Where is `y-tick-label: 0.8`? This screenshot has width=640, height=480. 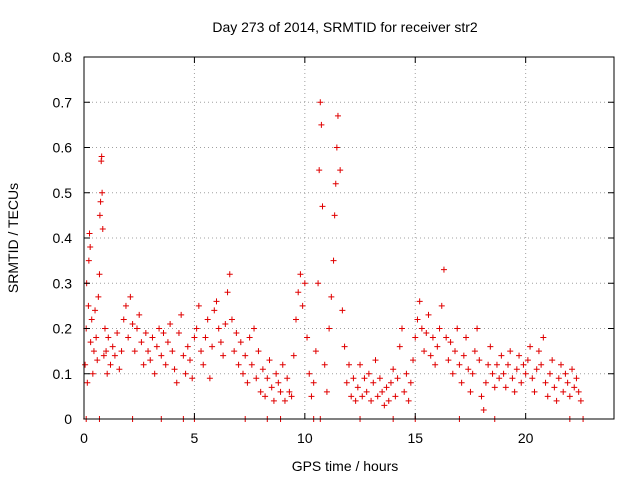 y-tick-label: 0.8 is located at coordinates (63, 57).